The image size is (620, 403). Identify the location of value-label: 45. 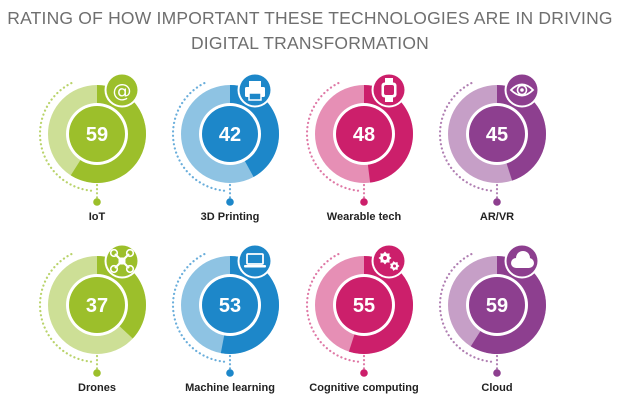
(497, 135).